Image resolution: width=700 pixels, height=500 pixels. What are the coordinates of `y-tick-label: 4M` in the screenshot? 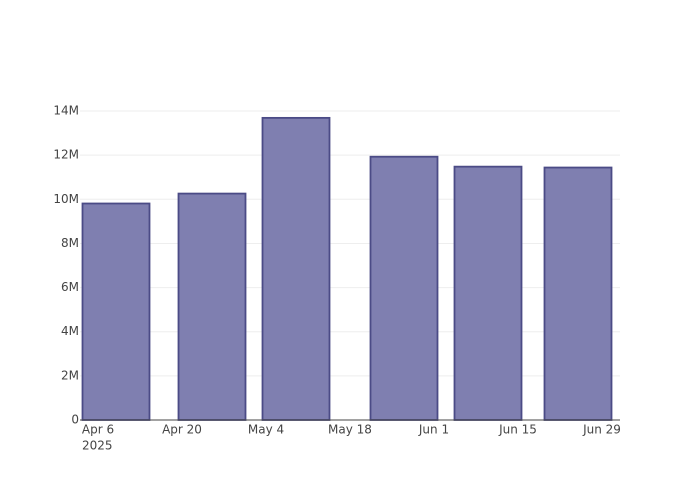 It's located at (70, 331).